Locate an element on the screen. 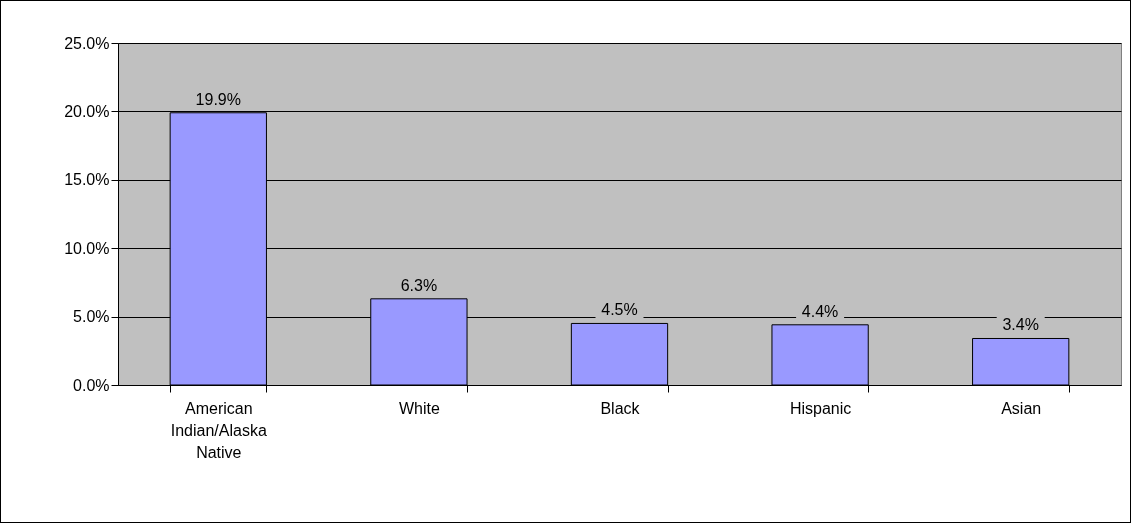 The width and height of the screenshot is (1131, 523). x-tick-label: Asian is located at coordinates (1021, 408).